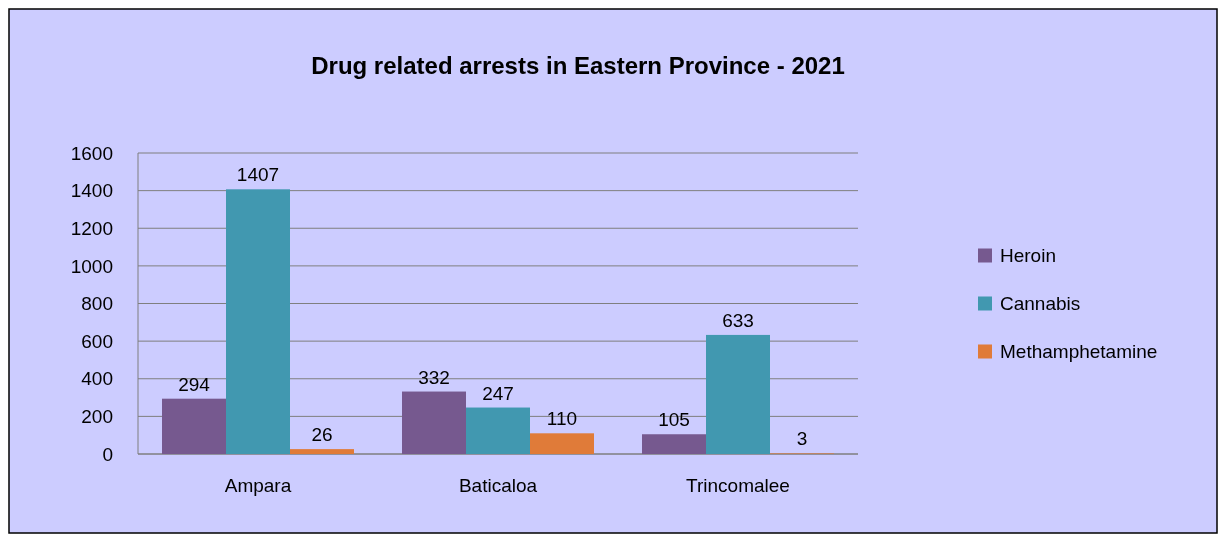 The height and width of the screenshot is (542, 1226). Describe the element at coordinates (738, 320) in the screenshot. I see `data-label: 633` at that location.